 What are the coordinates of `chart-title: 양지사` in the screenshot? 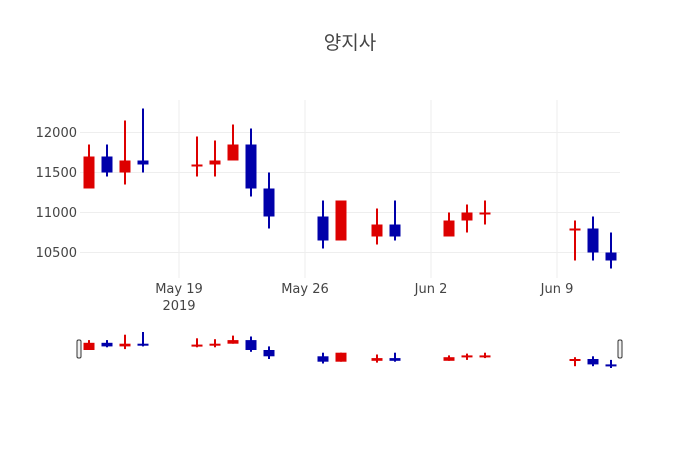 It's located at (350, 43).